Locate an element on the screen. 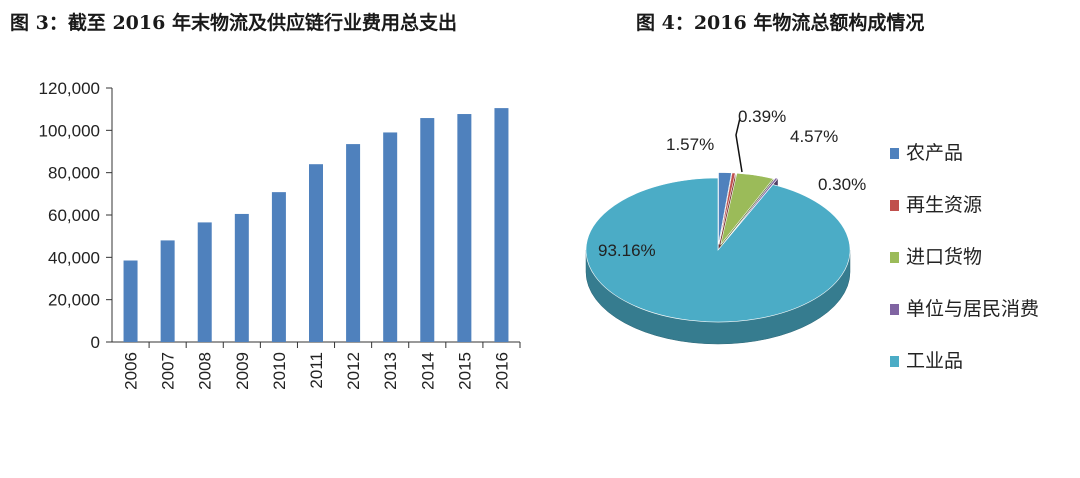 This screenshot has width=1080, height=478. legend-label-再生资源: 再生资源 is located at coordinates (944, 205).